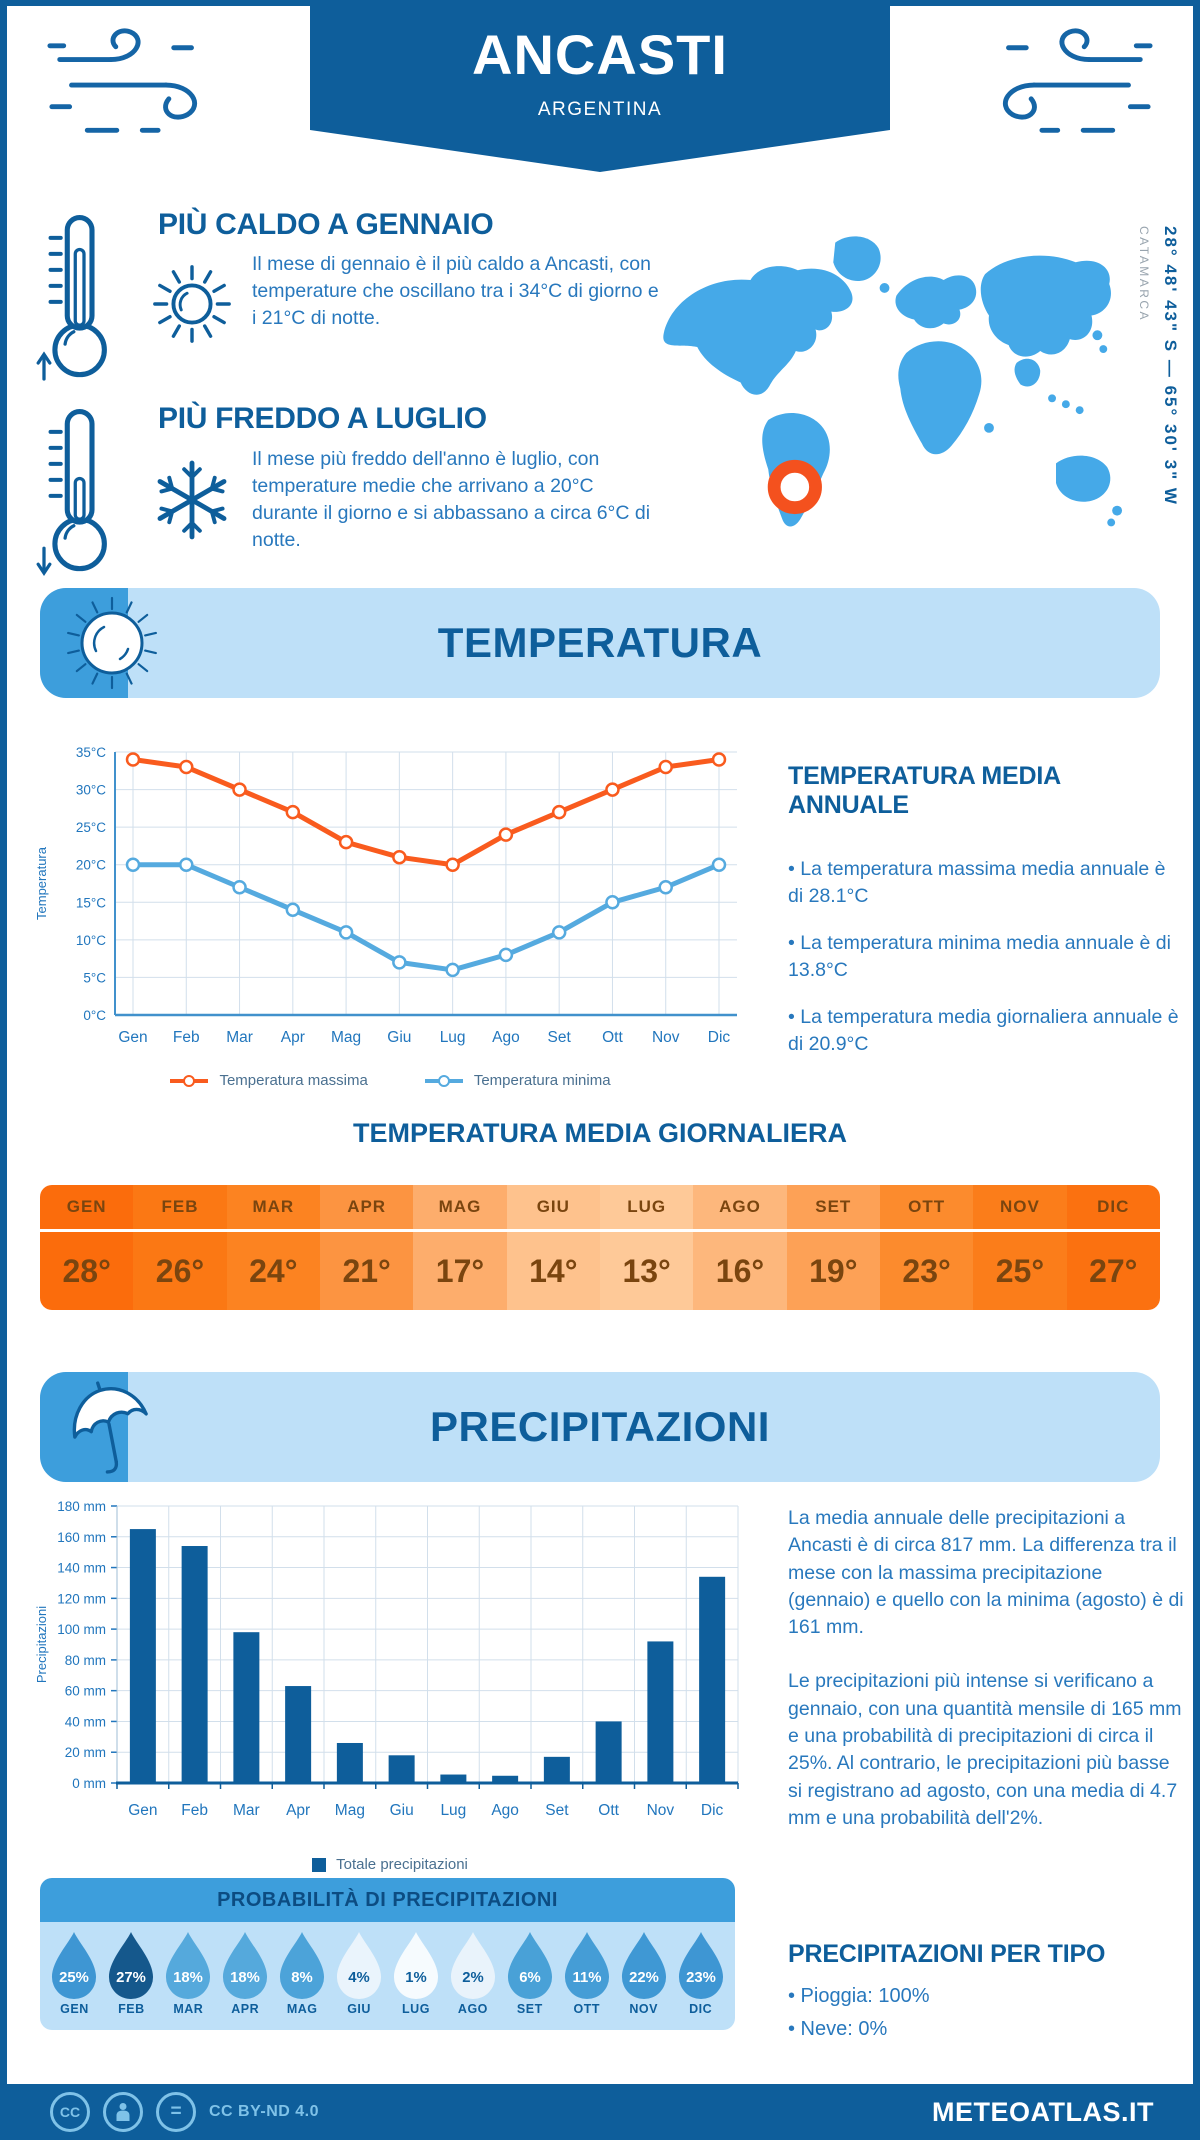  I want to click on svg-text: 4%, so click(358, 1978).